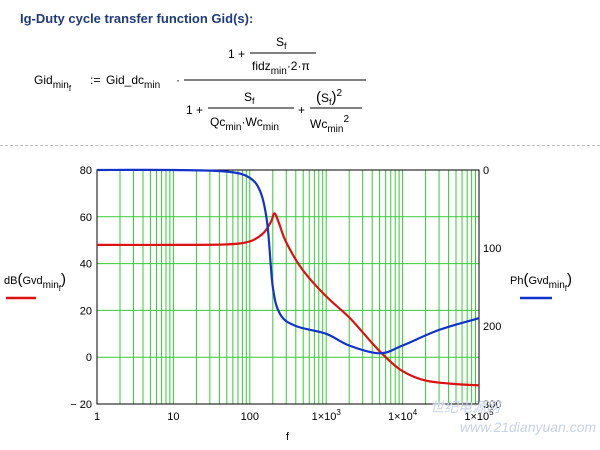  I want to click on x-tick-label: 1×10⁴, so click(403, 415).